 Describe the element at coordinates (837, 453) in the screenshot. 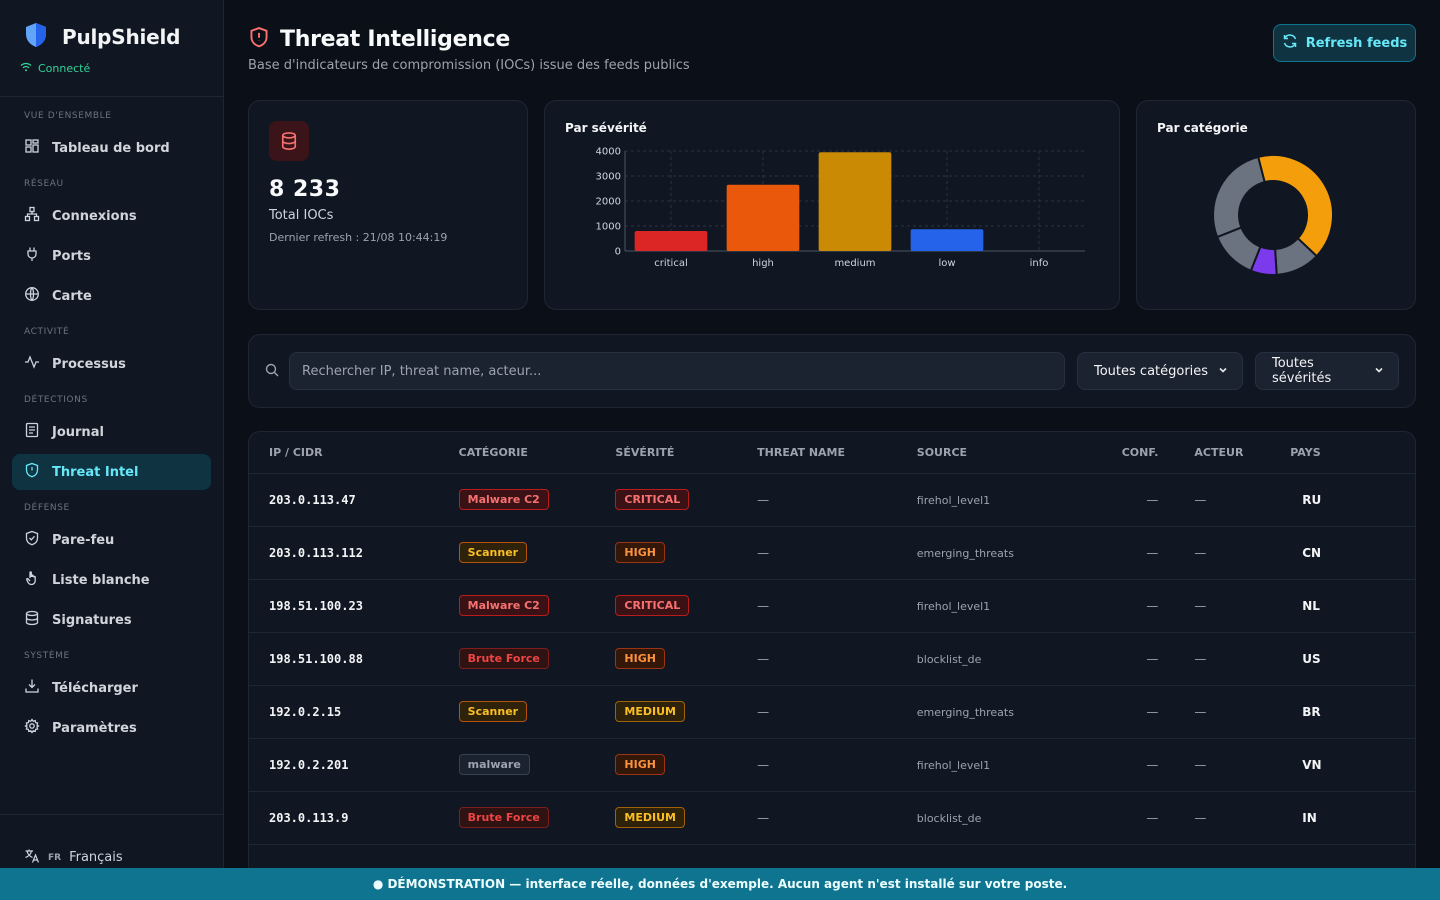

I see `col-header-threat-name: THREAT NAME` at that location.